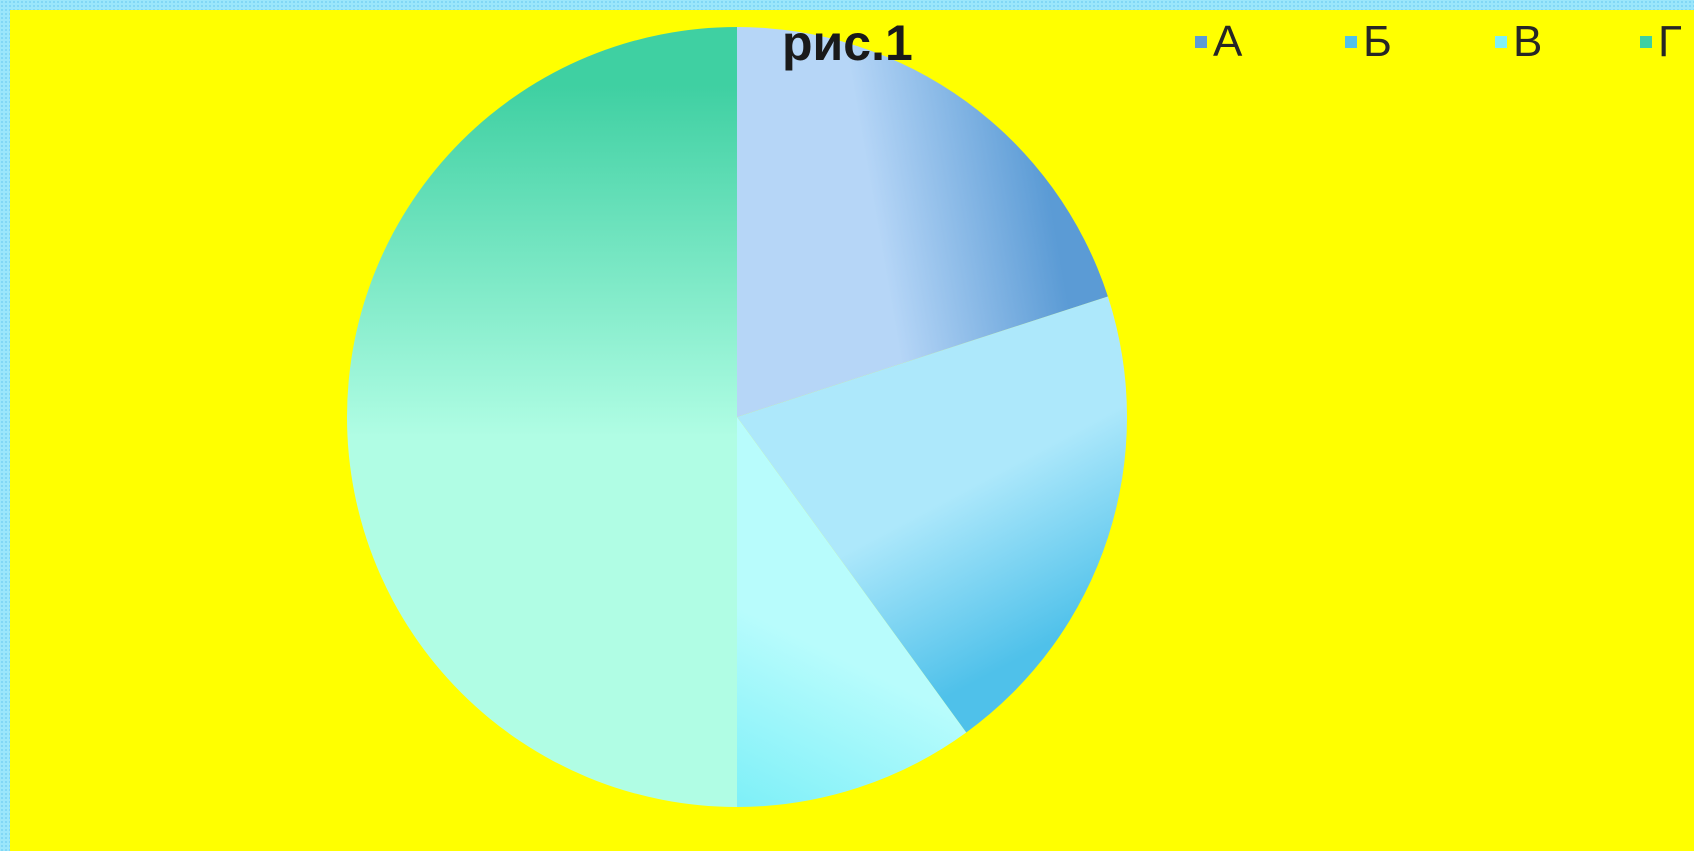 This screenshot has width=1694, height=851. I want to click on legend-label: А, so click(1227, 42).